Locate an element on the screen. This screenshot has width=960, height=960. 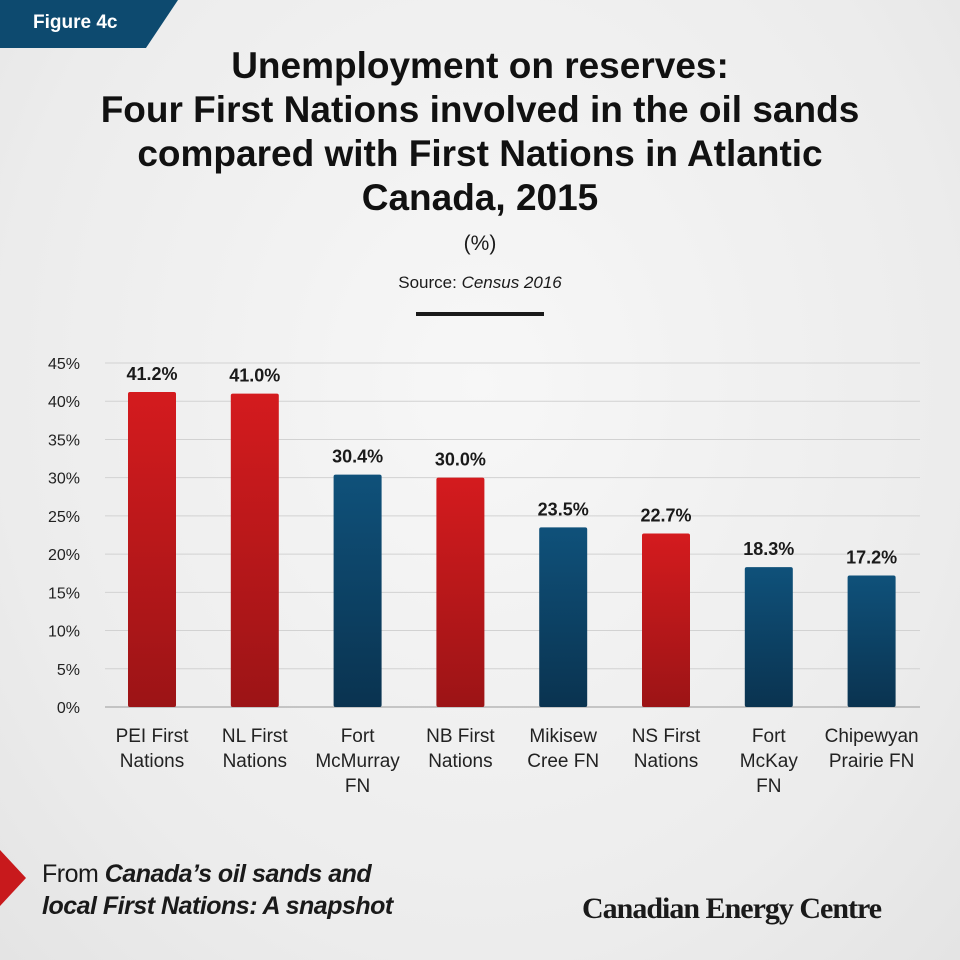
data-label: 22.7% is located at coordinates (665, 515).